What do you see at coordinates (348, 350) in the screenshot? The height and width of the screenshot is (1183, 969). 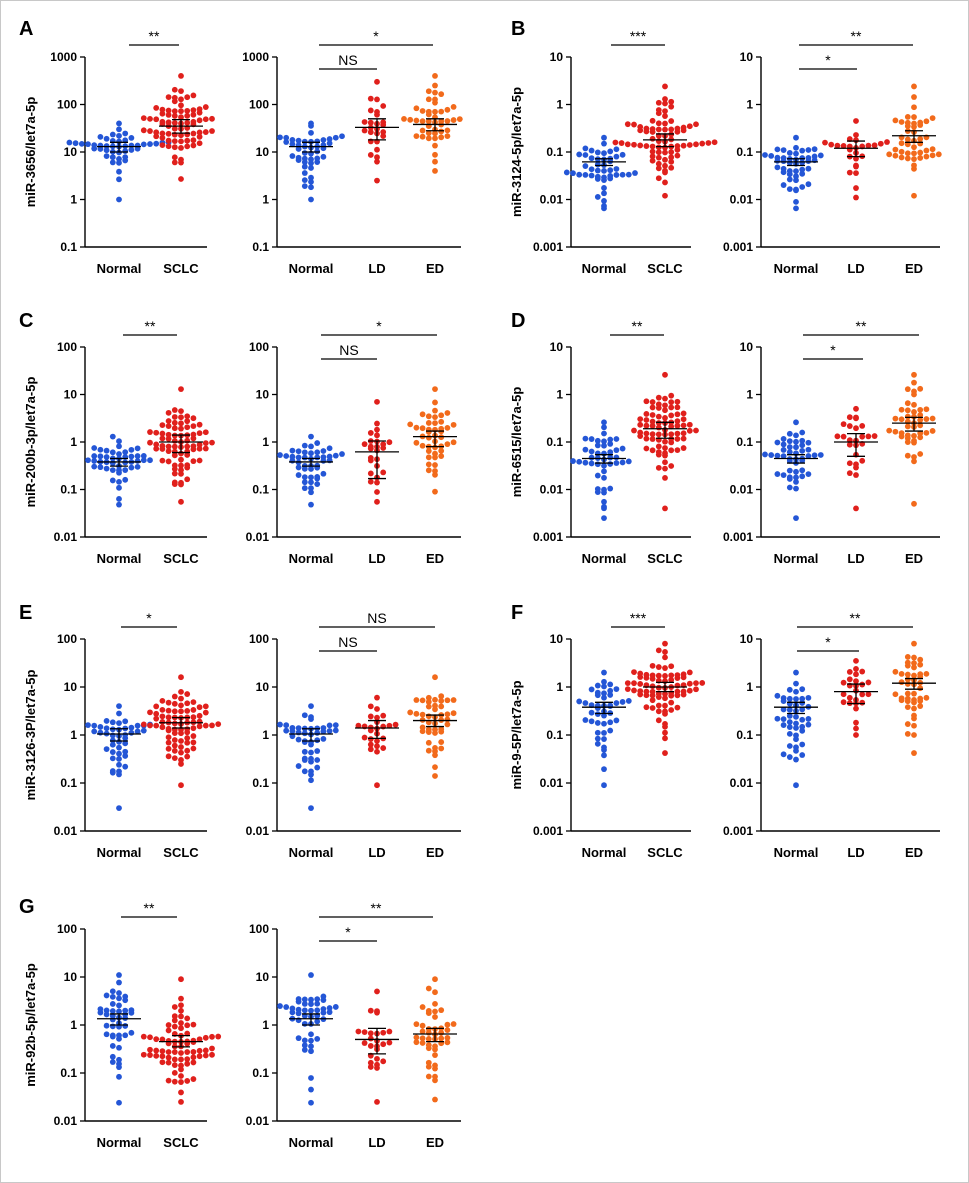 I see `significance-label: NS` at bounding box center [348, 350].